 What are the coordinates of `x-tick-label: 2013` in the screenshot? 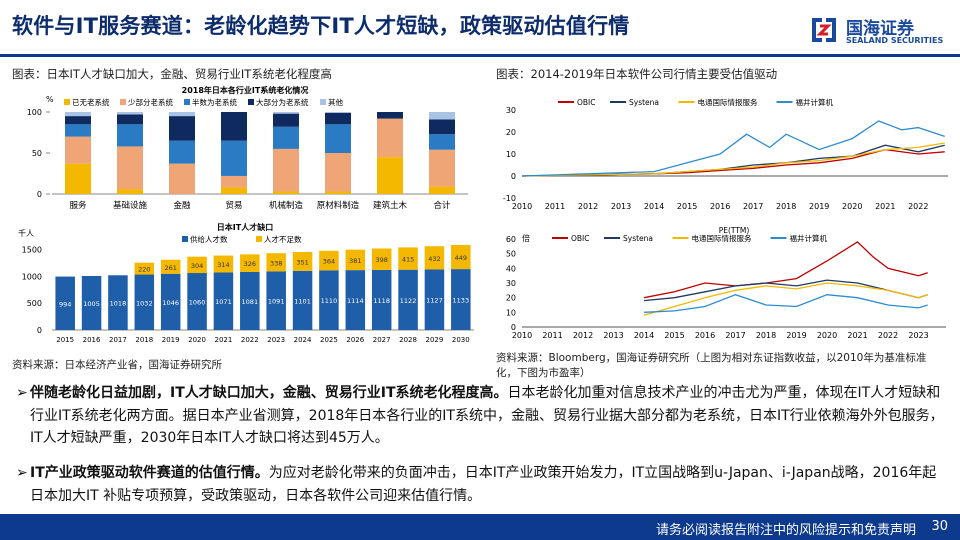 It's located at (613, 335).